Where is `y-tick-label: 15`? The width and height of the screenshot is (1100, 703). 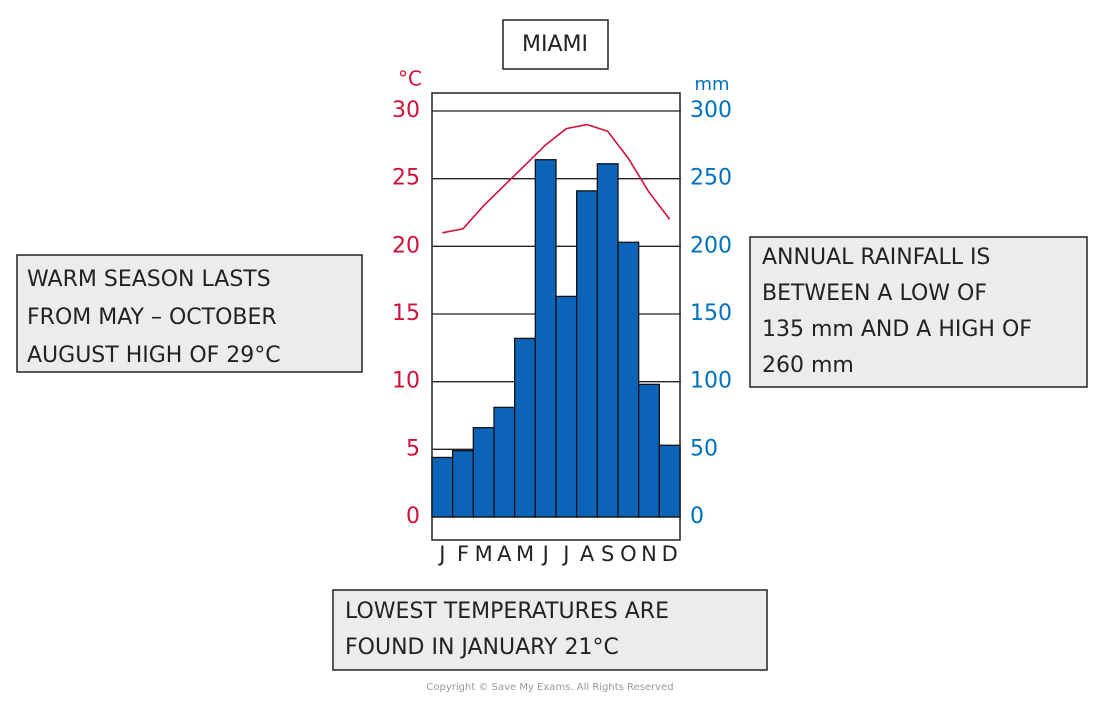 y-tick-label: 15 is located at coordinates (406, 313).